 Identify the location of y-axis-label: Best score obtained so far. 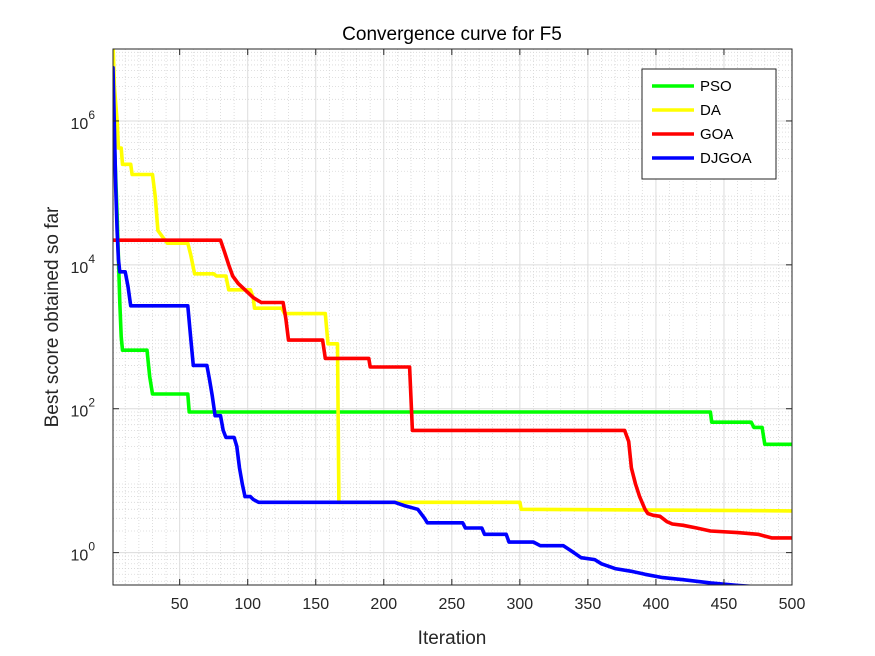
(52, 316).